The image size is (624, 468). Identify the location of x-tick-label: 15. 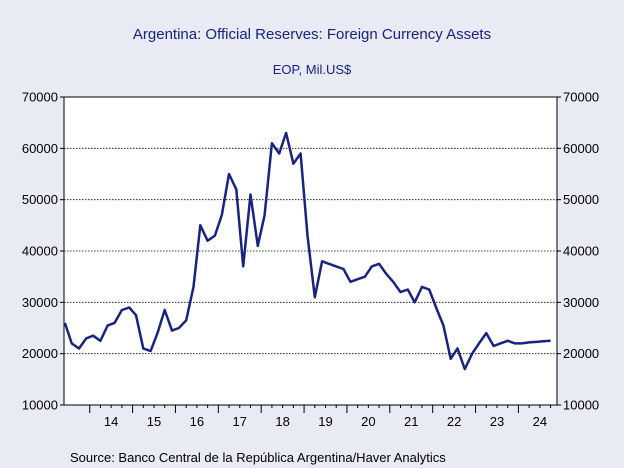
(154, 421).